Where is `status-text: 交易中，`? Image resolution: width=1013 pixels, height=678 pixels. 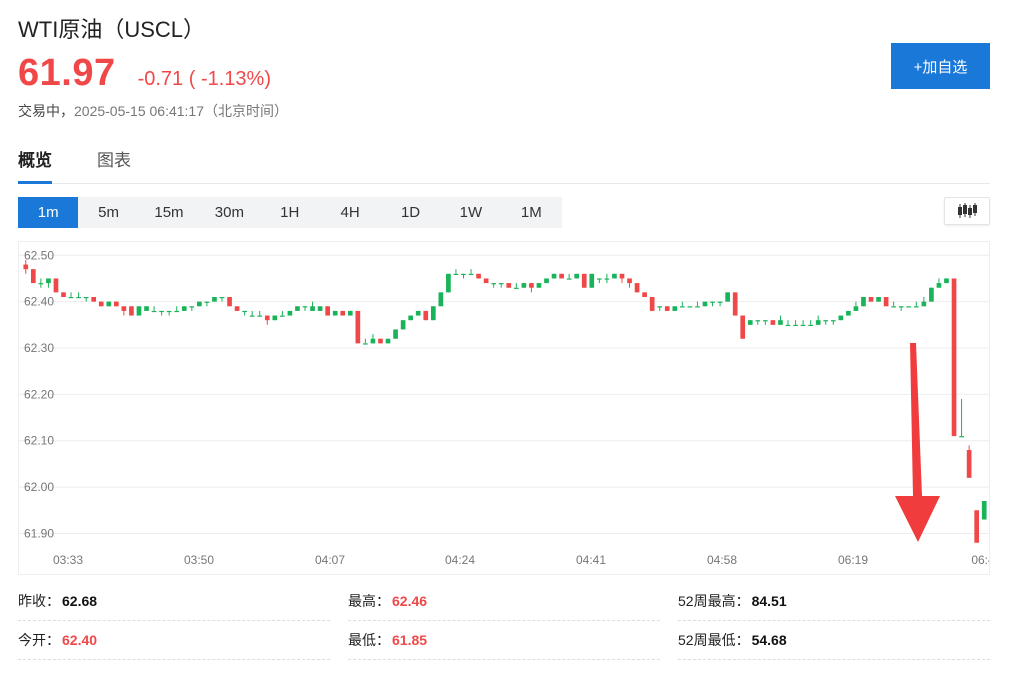 status-text: 交易中， is located at coordinates (46, 111).